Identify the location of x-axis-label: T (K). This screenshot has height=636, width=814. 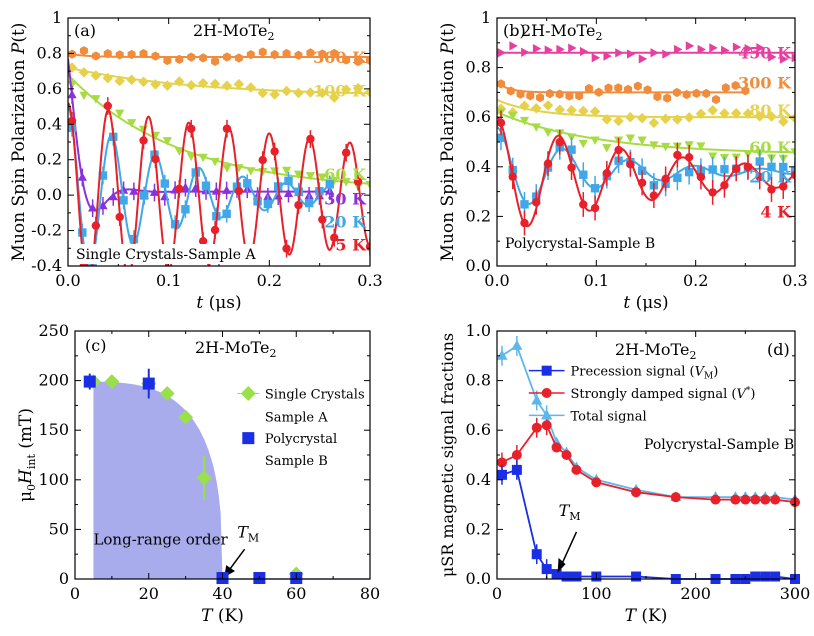
(222, 616).